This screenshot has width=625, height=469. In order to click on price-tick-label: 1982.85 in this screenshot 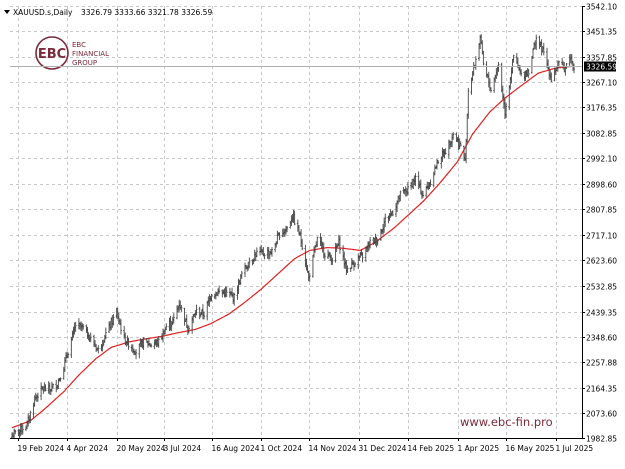, I will do `click(601, 439)`.